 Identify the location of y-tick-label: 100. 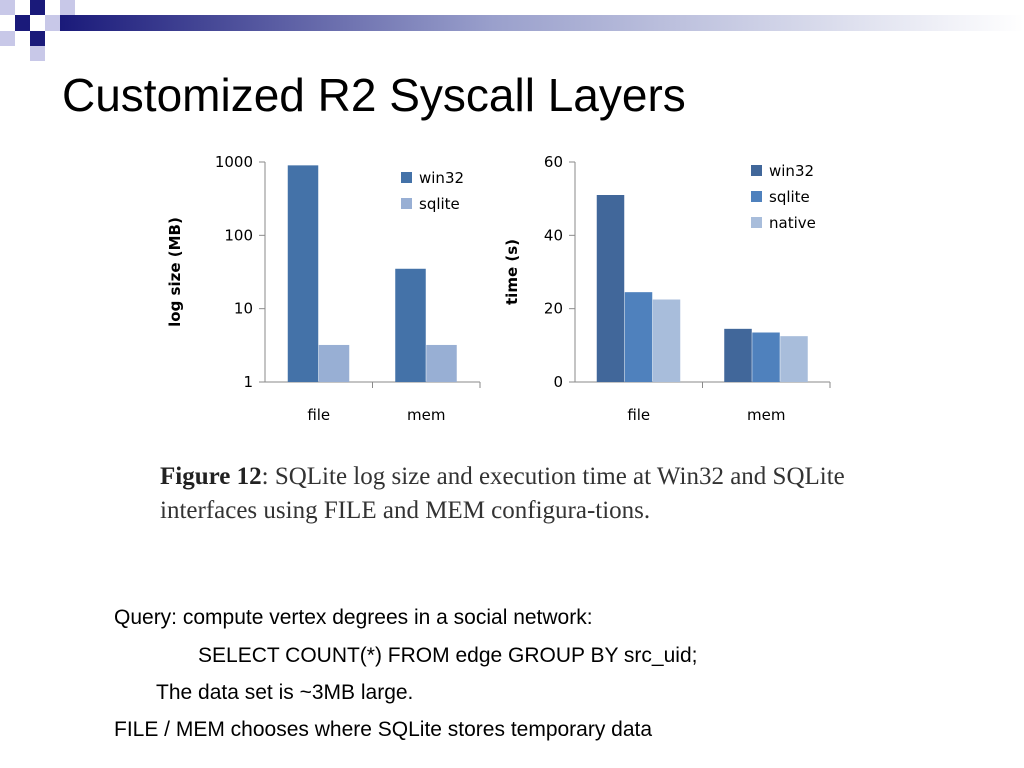
(238, 235).